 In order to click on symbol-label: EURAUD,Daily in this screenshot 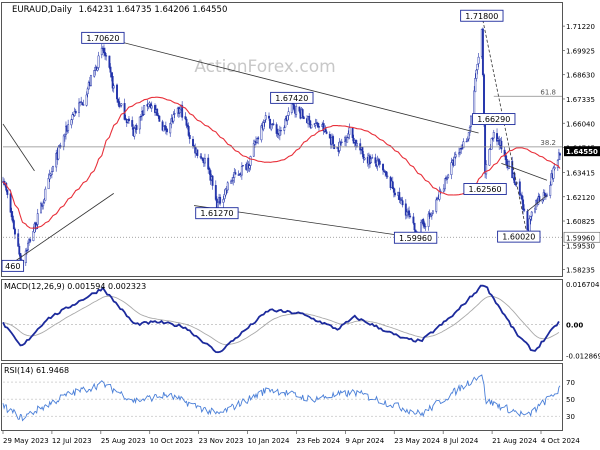, I will do `click(42, 10)`.